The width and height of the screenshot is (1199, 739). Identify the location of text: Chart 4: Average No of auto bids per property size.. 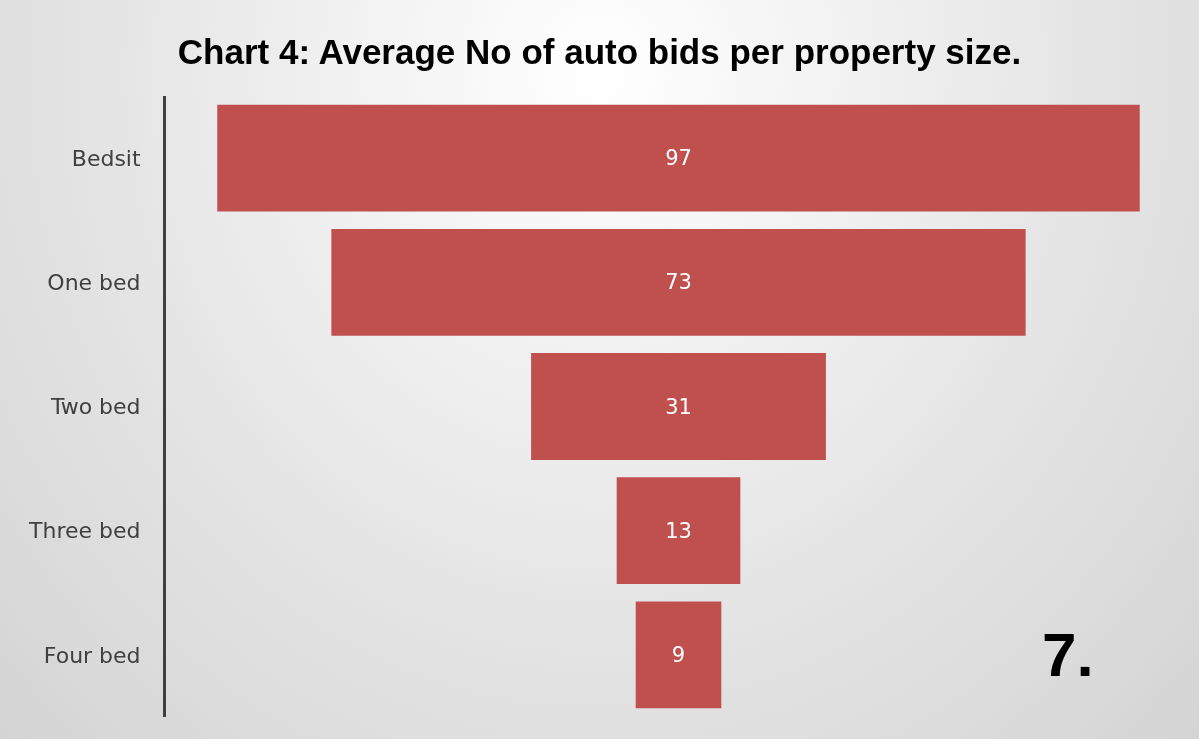
(599, 51).